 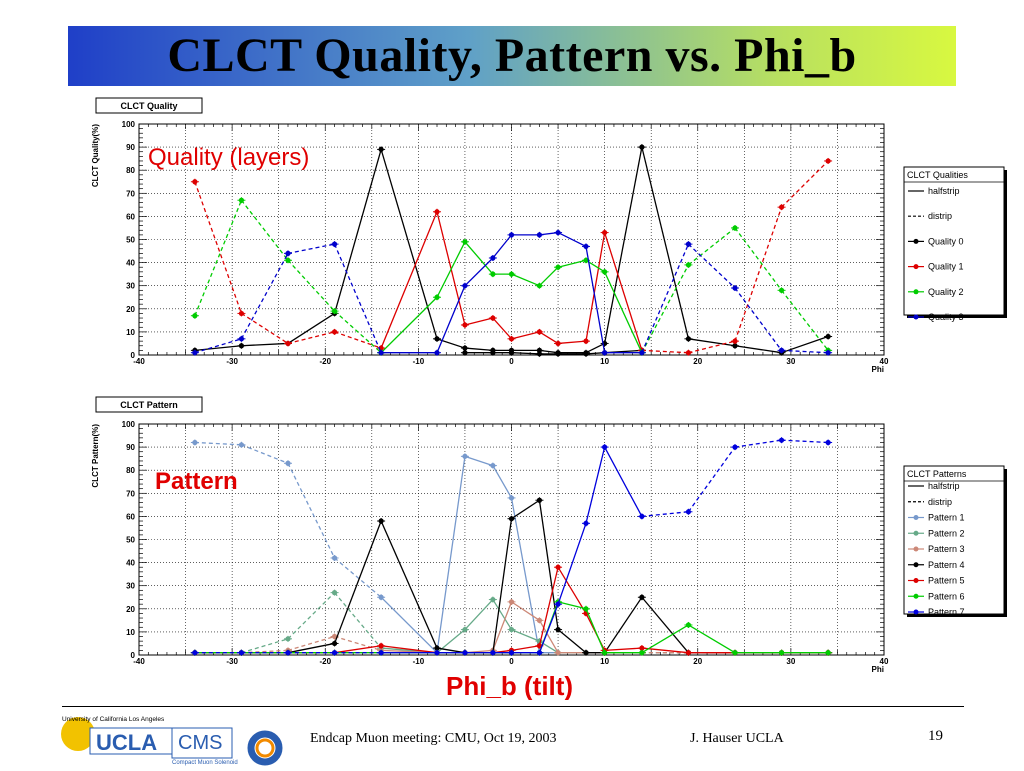 I want to click on quality-x-tick-label: -40, so click(x=139, y=361).